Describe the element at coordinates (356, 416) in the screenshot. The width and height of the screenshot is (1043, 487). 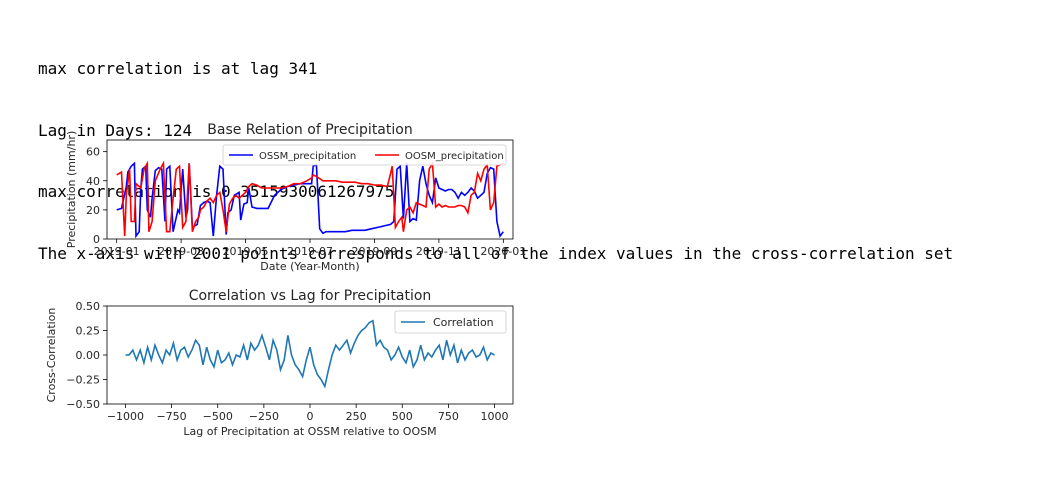
I see `x-tick-label: 250` at that location.